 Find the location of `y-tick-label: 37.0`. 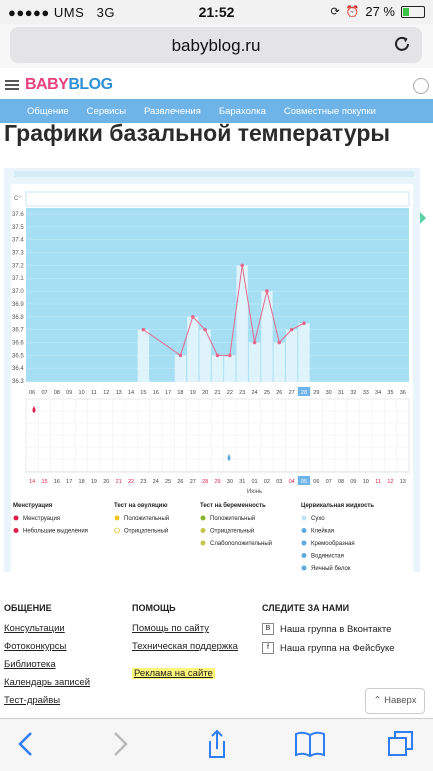

y-tick-label: 37.0 is located at coordinates (18, 292).